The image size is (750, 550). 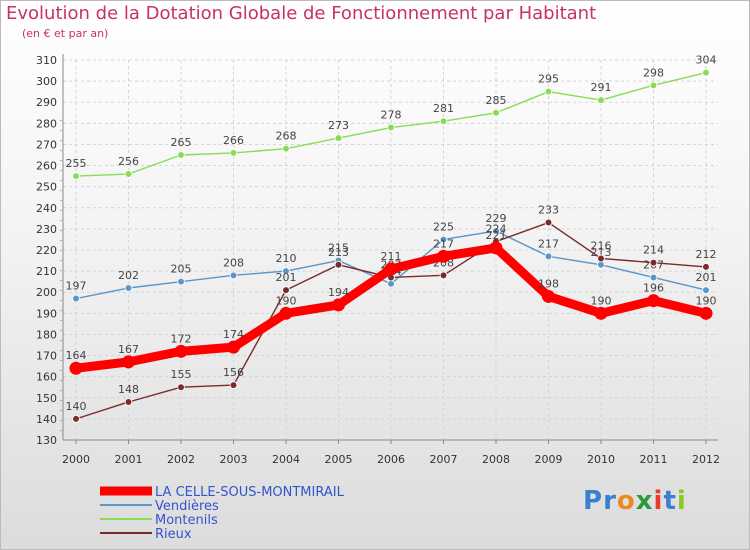 I want to click on y-tick-label: 130, so click(x=46, y=440).